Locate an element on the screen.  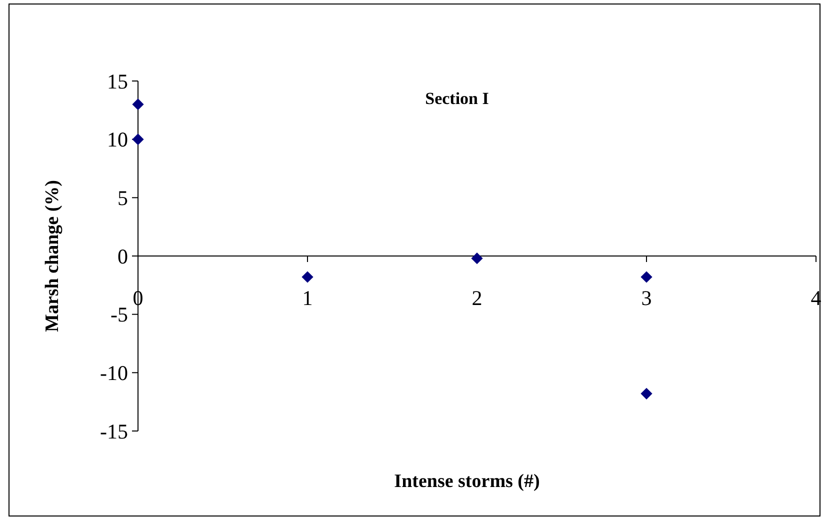
y-tick-label: 10 is located at coordinates (117, 140).